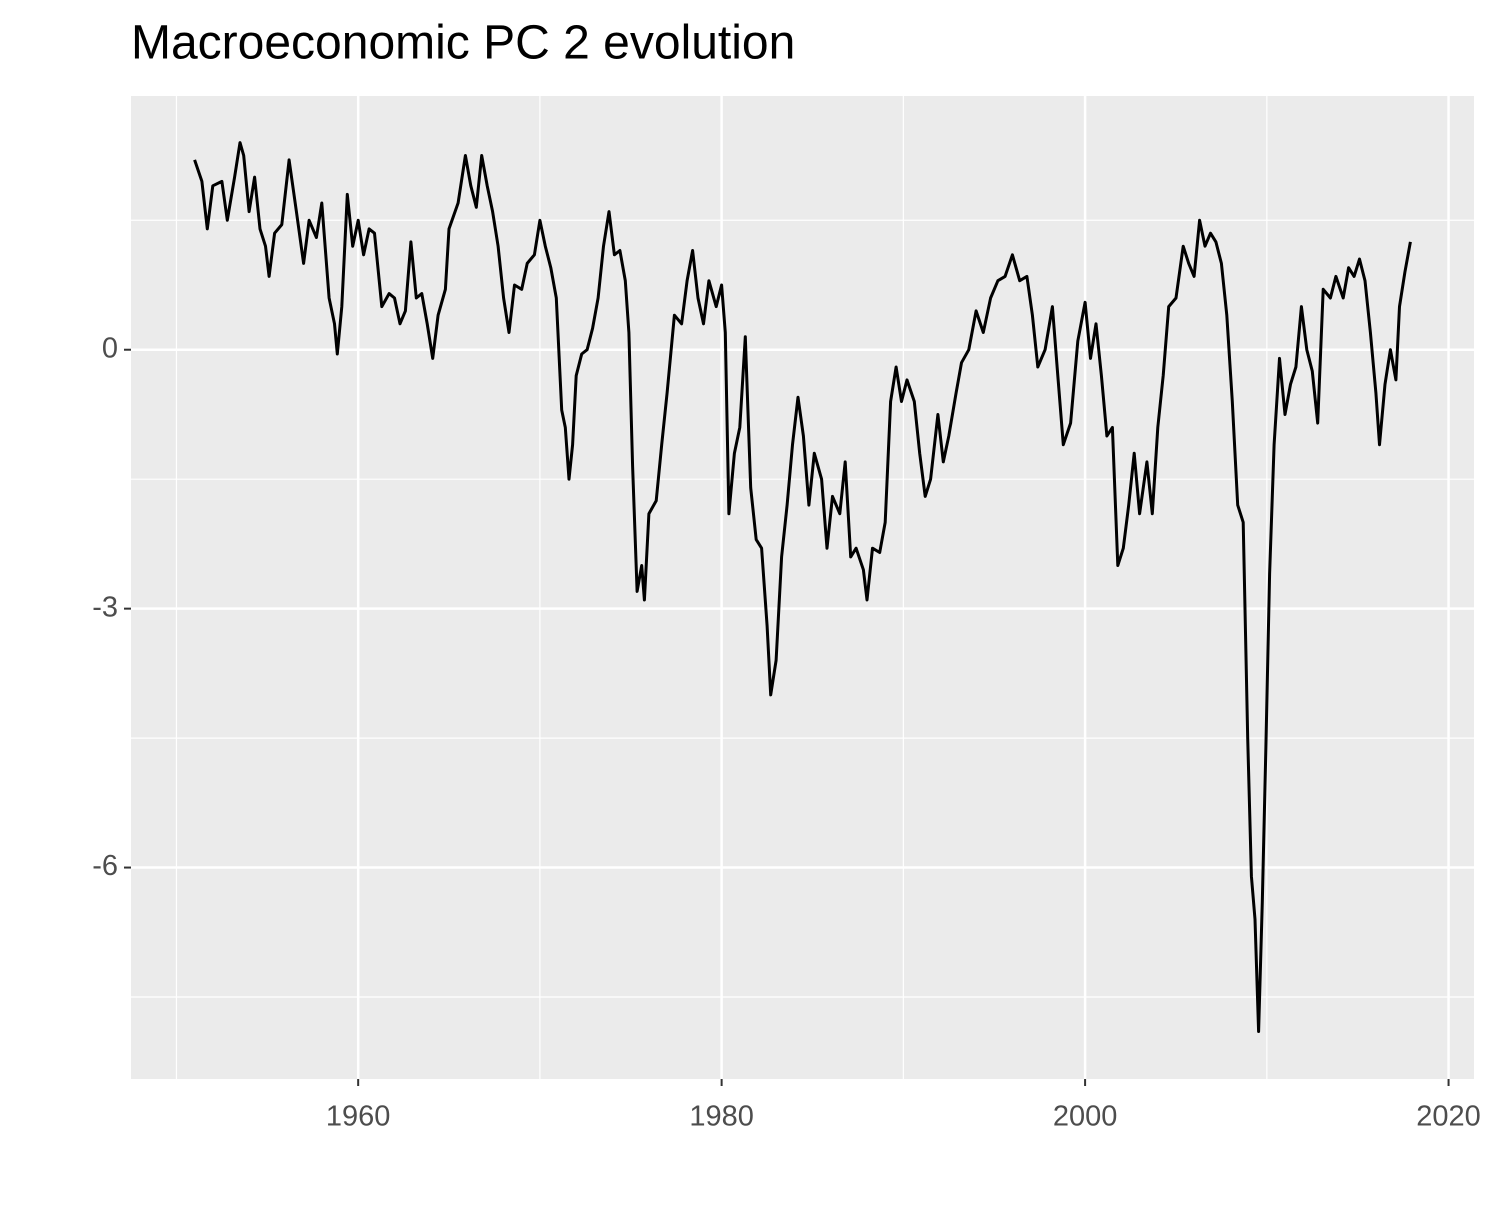 Image resolution: width=1496 pixels, height=1218 pixels. What do you see at coordinates (721, 1117) in the screenshot?
I see `x-tick-label: 1980` at bounding box center [721, 1117].